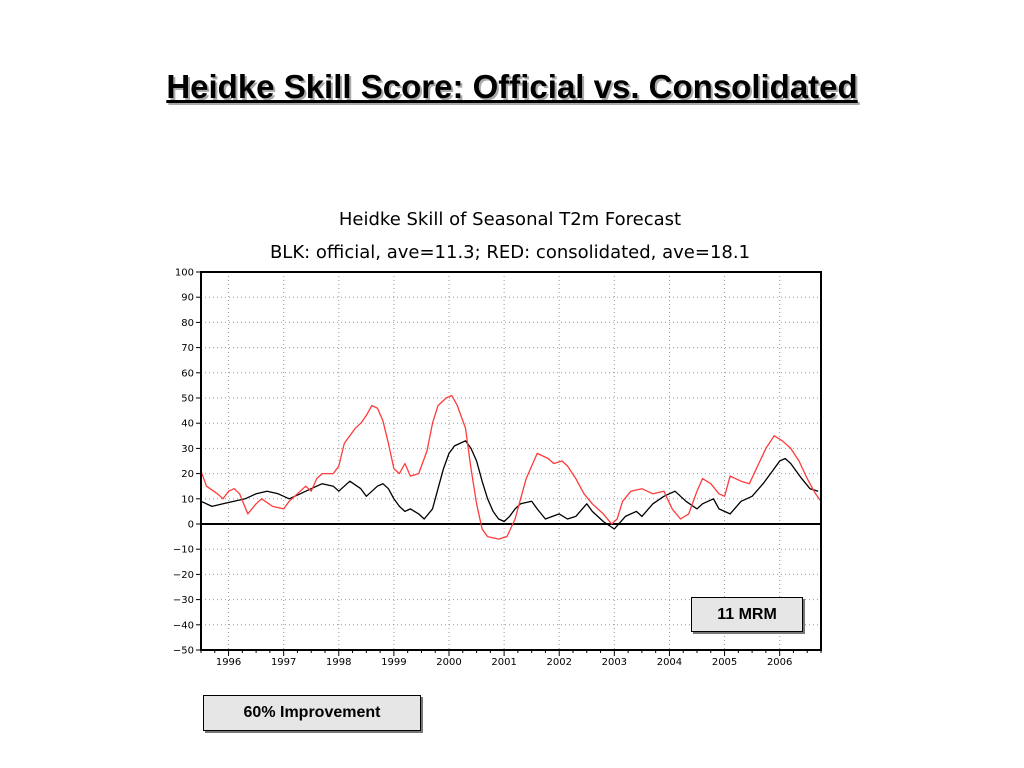 This screenshot has width=1024, height=768. What do you see at coordinates (228, 662) in the screenshot?
I see `x-tick-label: 1996` at bounding box center [228, 662].